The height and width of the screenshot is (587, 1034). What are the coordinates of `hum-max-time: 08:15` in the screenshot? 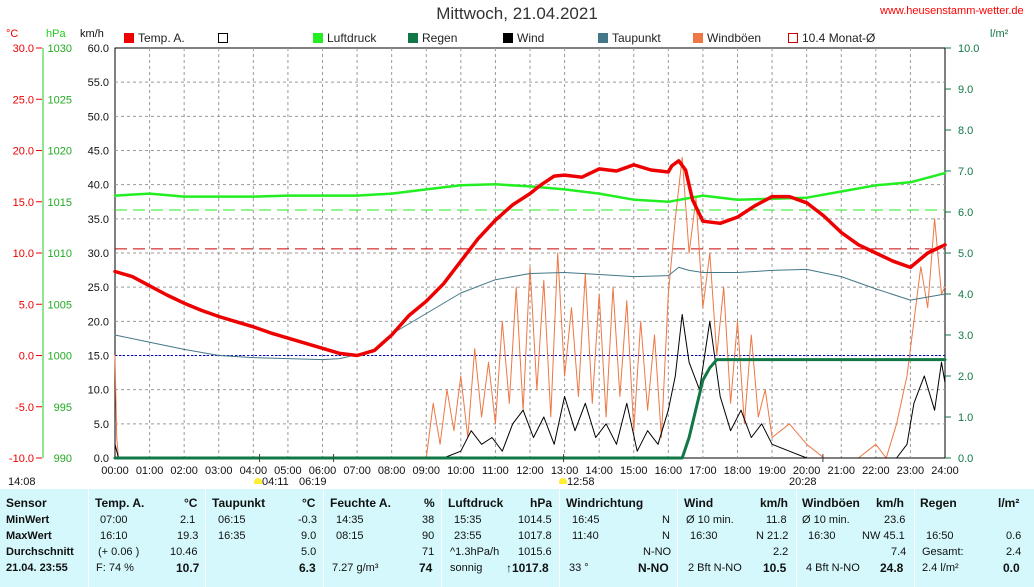 It's located at (350, 536).